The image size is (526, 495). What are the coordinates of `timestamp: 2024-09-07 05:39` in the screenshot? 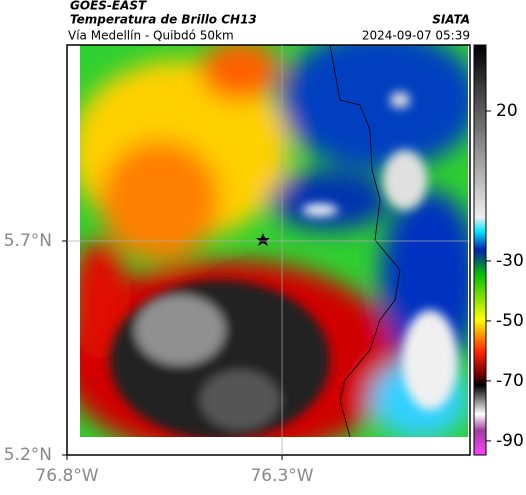 It's located at (416, 36).